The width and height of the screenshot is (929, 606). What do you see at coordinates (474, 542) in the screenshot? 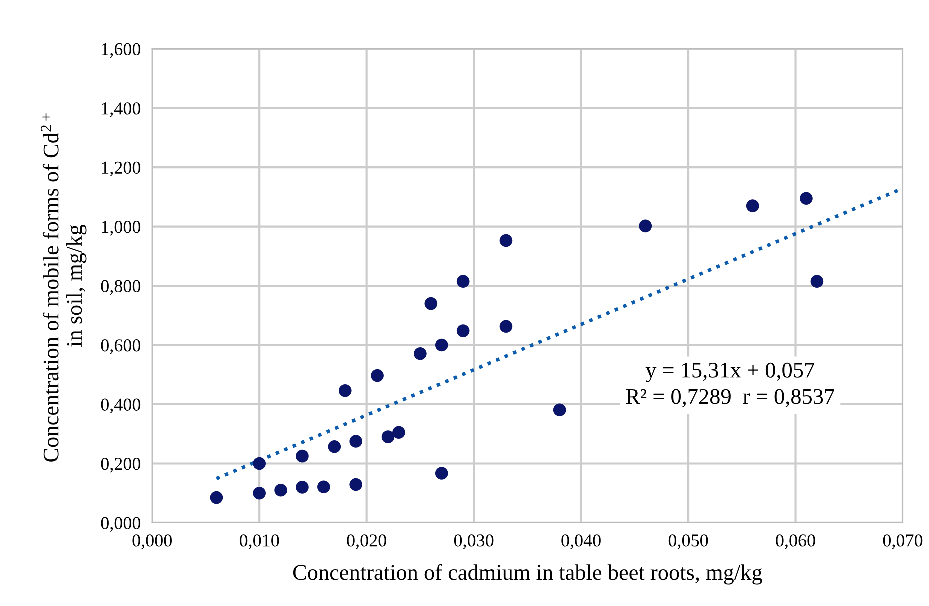
I see `x-tick-label: 0,030` at bounding box center [474, 542].